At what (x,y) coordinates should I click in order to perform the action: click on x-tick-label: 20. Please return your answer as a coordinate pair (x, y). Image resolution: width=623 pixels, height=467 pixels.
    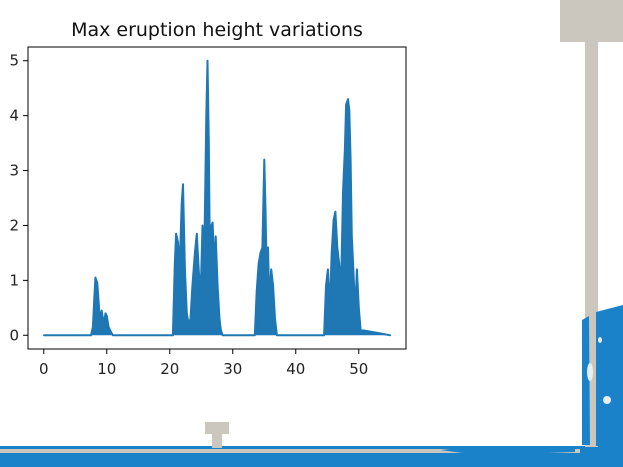
    Looking at the image, I should click on (169, 369).